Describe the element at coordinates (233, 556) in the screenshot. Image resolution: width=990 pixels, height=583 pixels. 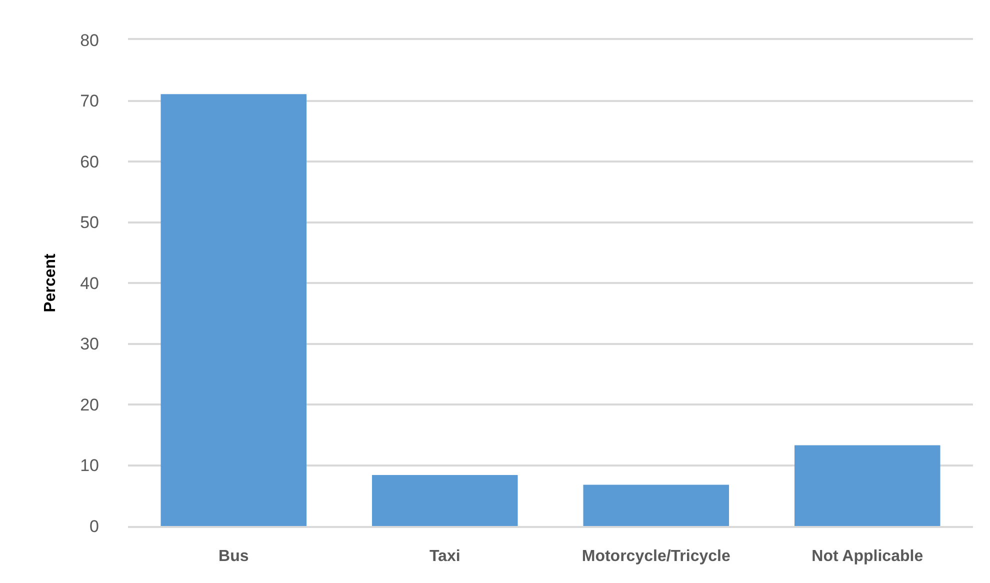
I see `x-tick-label: Bus` at that location.